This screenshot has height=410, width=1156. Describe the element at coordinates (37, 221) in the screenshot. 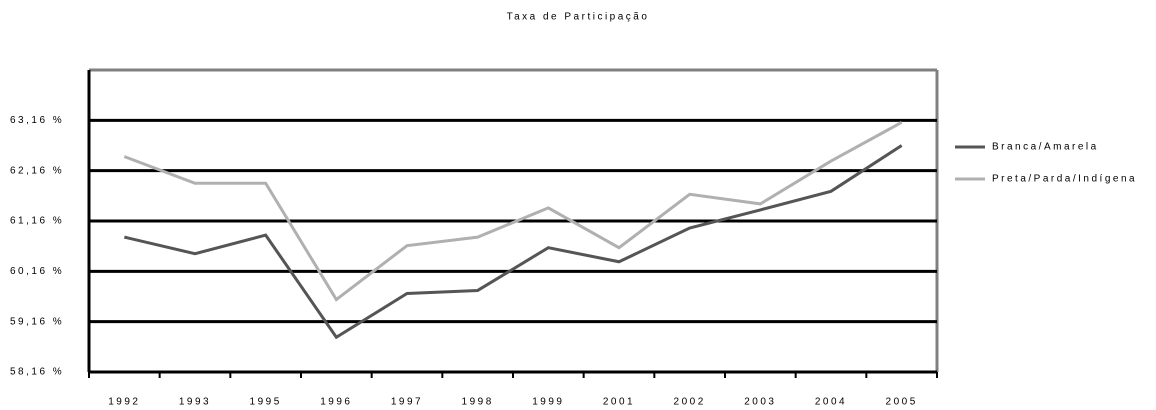

I see `y-tick-label: 61,16 %` at that location.